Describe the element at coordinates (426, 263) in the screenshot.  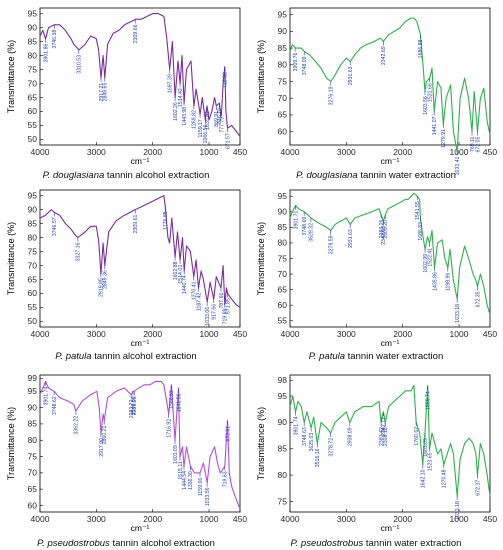
I see `peak-label: 1602.99` at that location.